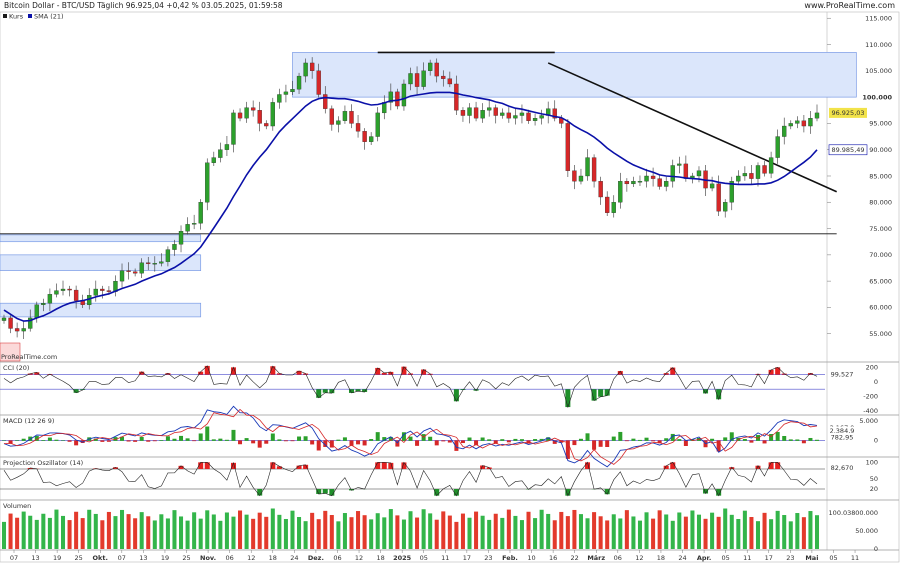 The width and height of the screenshot is (900, 563). I want to click on price-tick-label: 105.000, so click(878, 71).